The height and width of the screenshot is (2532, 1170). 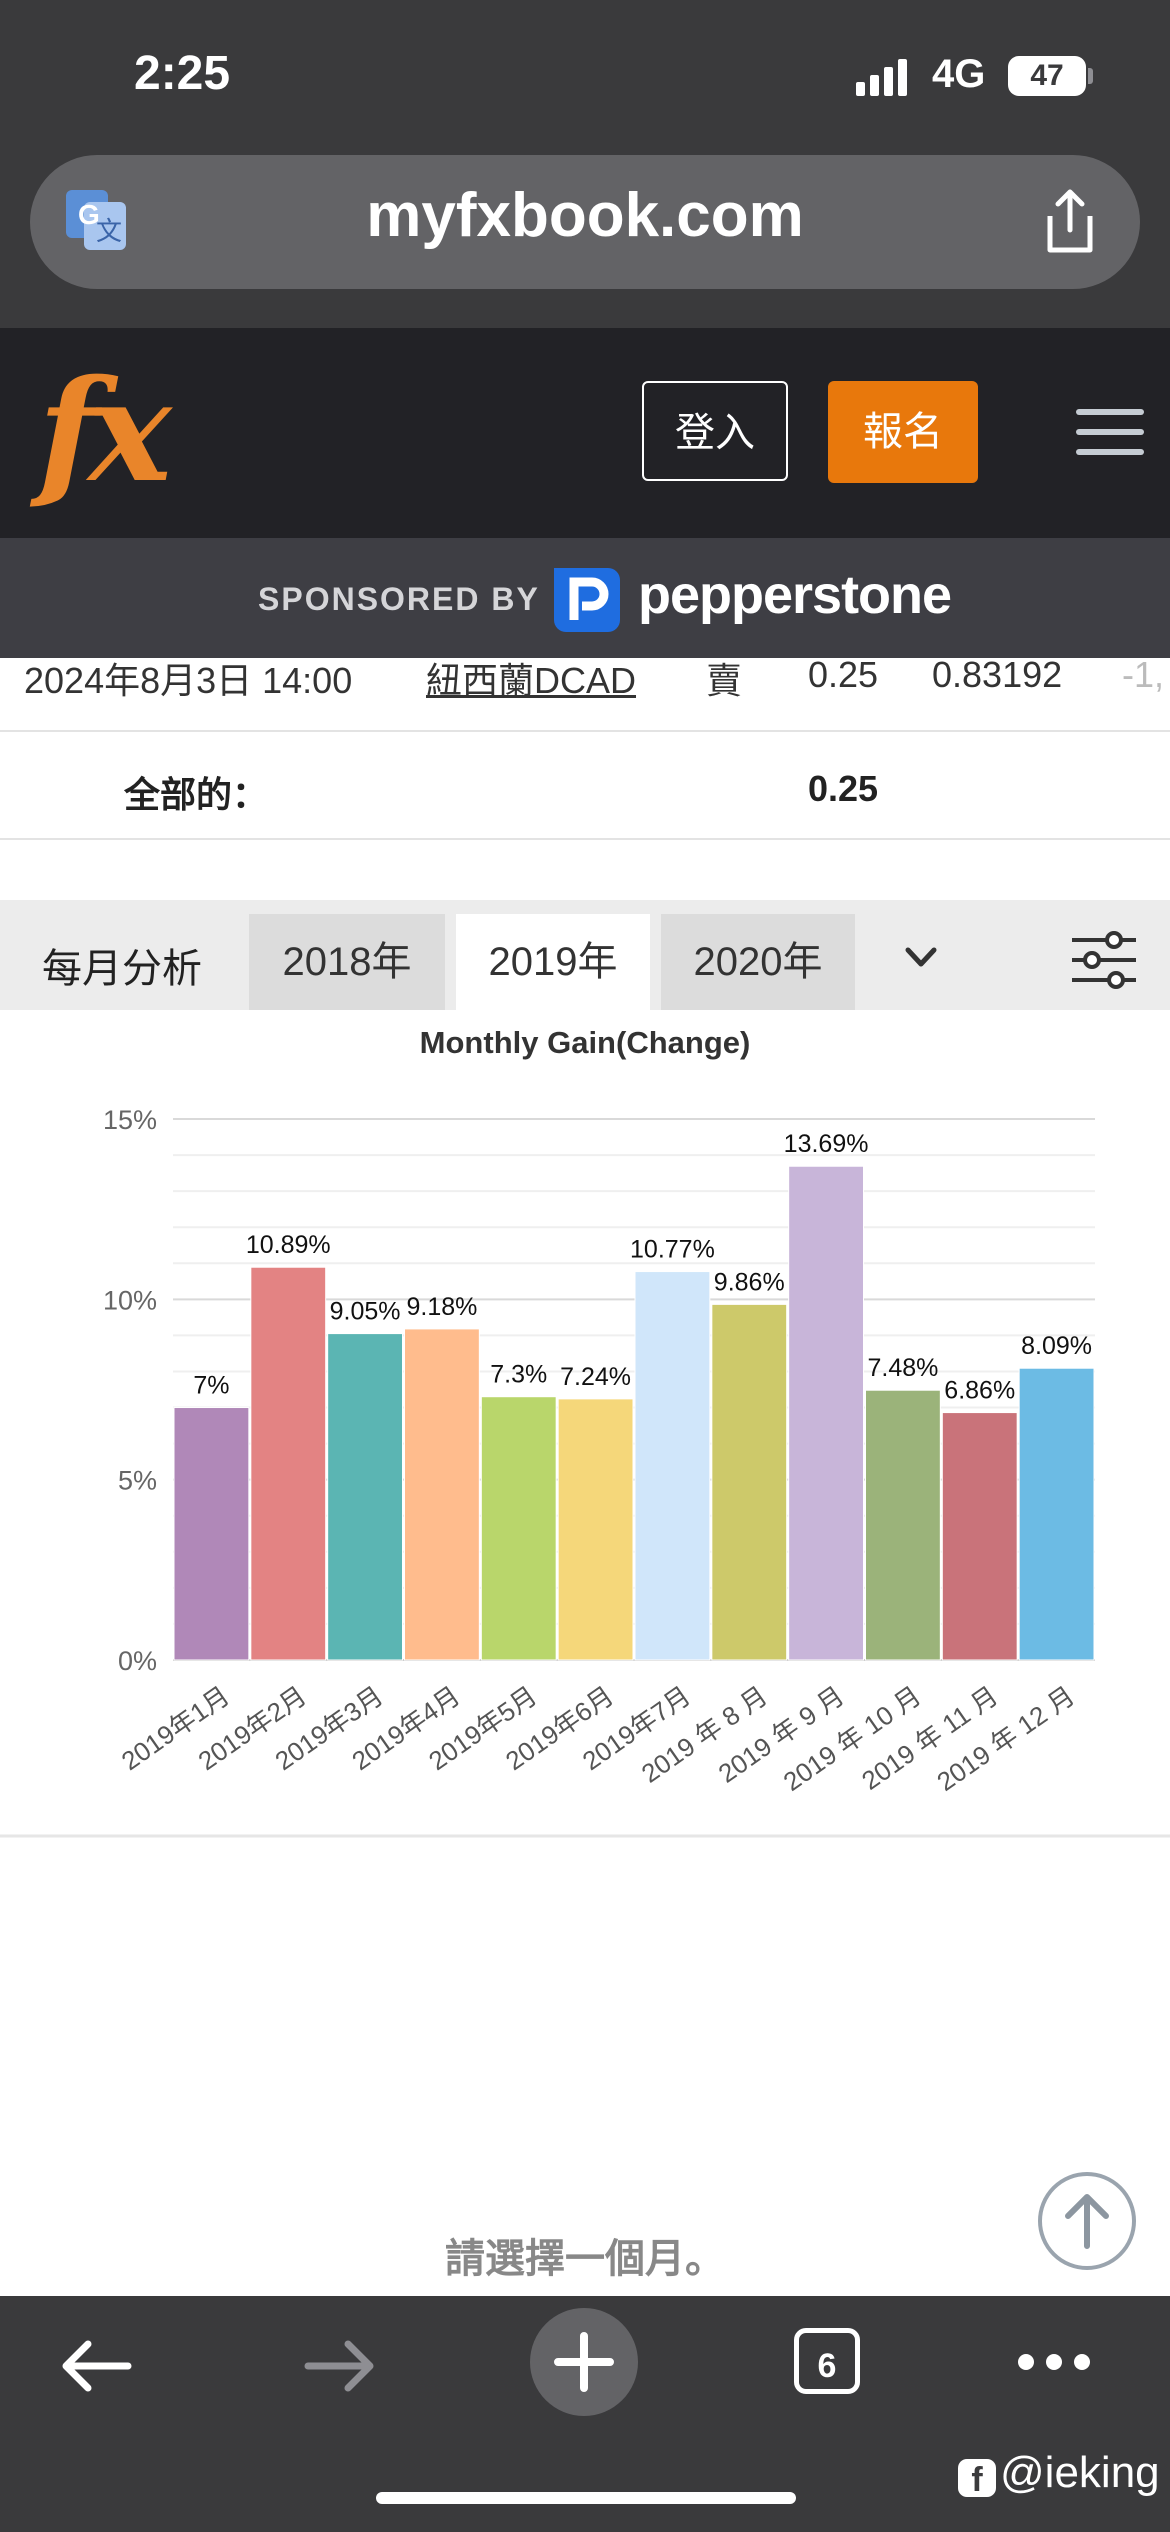 What do you see at coordinates (105, 432) in the screenshot?
I see `fx-logo: fx` at bounding box center [105, 432].